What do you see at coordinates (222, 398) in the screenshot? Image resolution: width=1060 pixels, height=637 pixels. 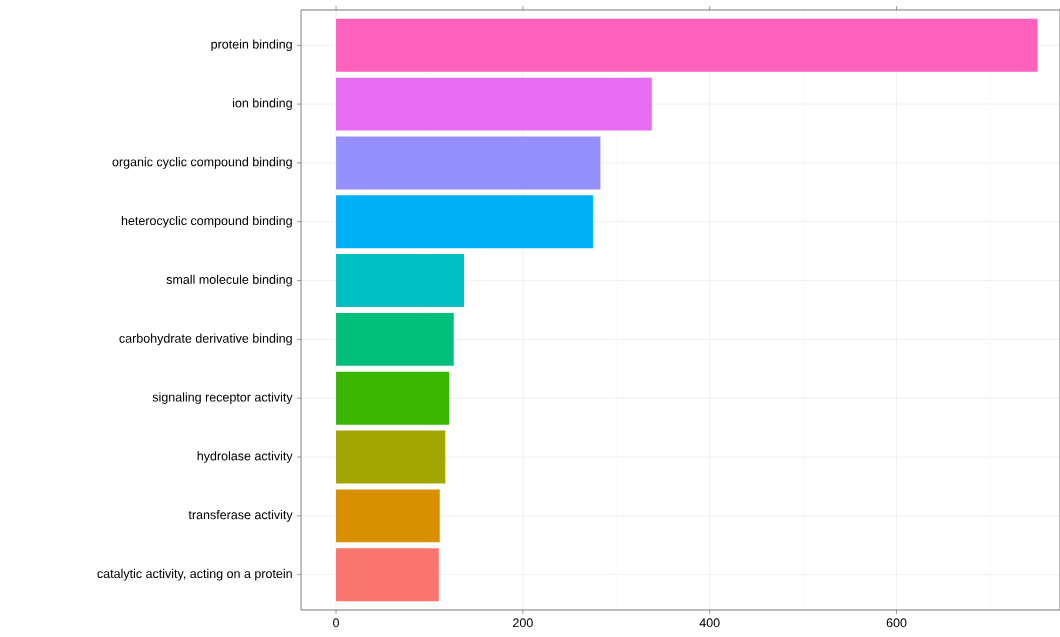 I see `y-tick-label: signaling receptor activity` at bounding box center [222, 398].